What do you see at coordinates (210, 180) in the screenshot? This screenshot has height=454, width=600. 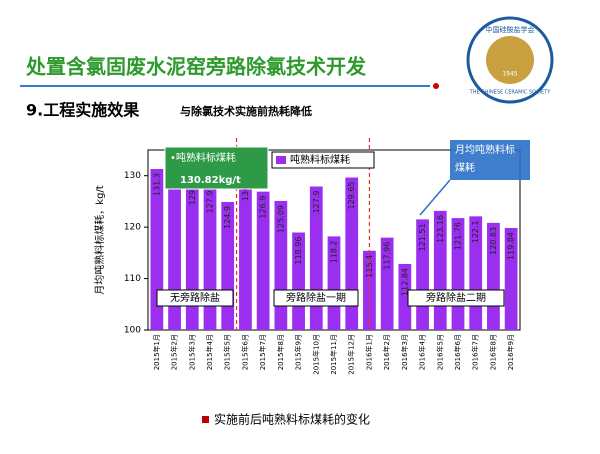 I see `callout-text: 130.82kg/t` at bounding box center [210, 180].